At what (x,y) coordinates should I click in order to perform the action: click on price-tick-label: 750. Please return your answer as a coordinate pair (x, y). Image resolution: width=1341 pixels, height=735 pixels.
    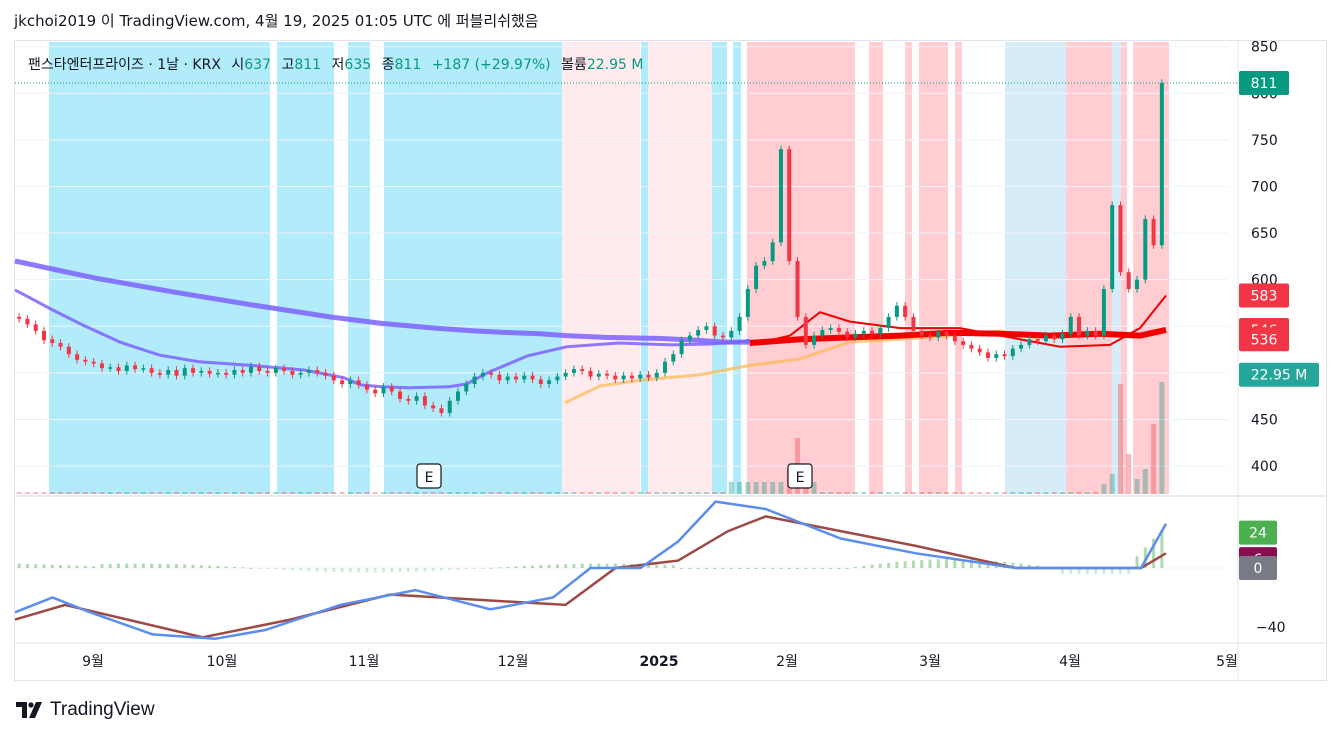
    Looking at the image, I should click on (1264, 141).